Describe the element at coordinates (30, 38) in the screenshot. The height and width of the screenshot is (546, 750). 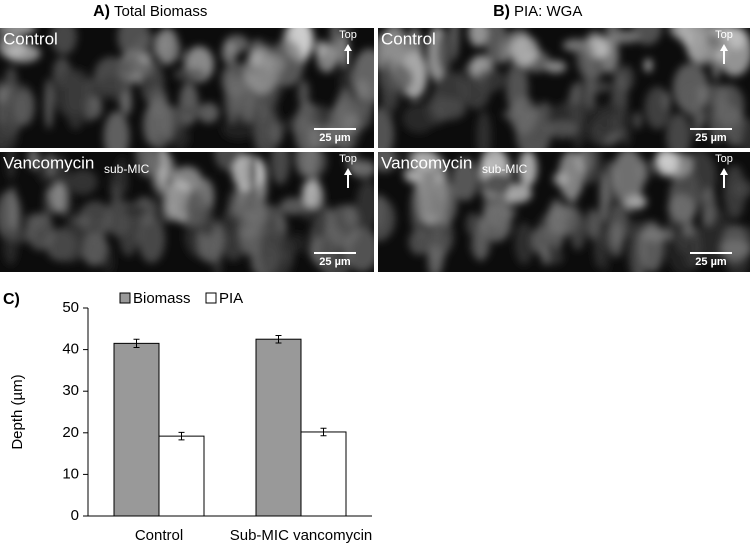
I see `tile-label: Control` at that location.